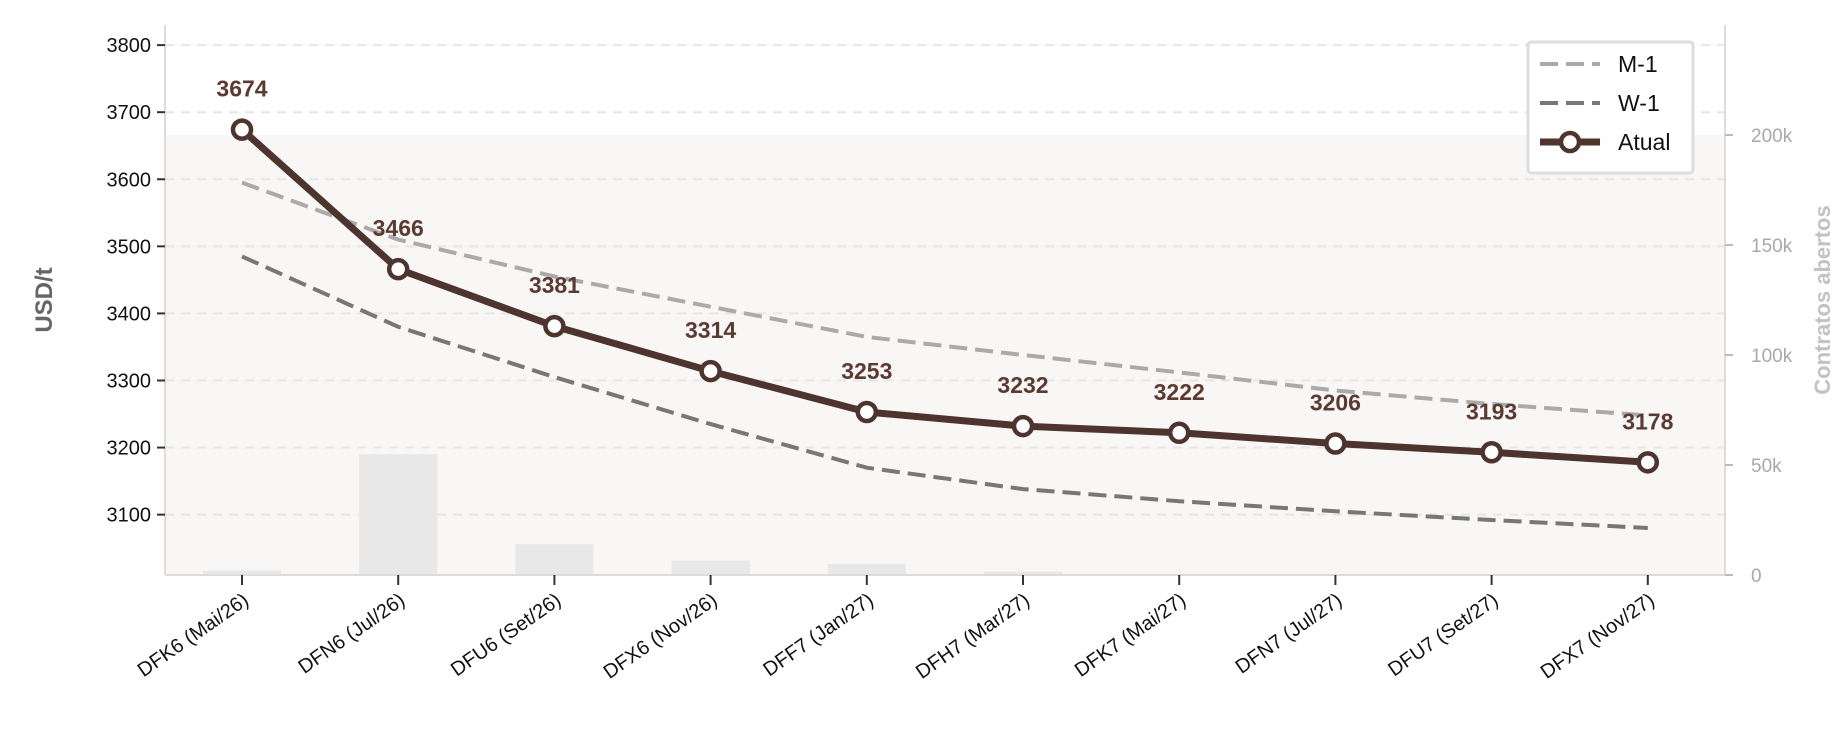 This screenshot has height=734, width=1846. What do you see at coordinates (1647, 421) in the screenshot?
I see `data-label: 3178` at bounding box center [1647, 421].